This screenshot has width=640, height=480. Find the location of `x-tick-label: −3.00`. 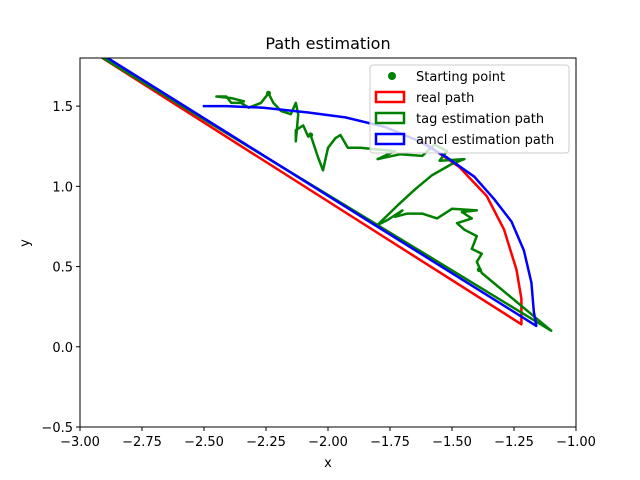

x-tick-label: −3.00 is located at coordinates (80, 442).